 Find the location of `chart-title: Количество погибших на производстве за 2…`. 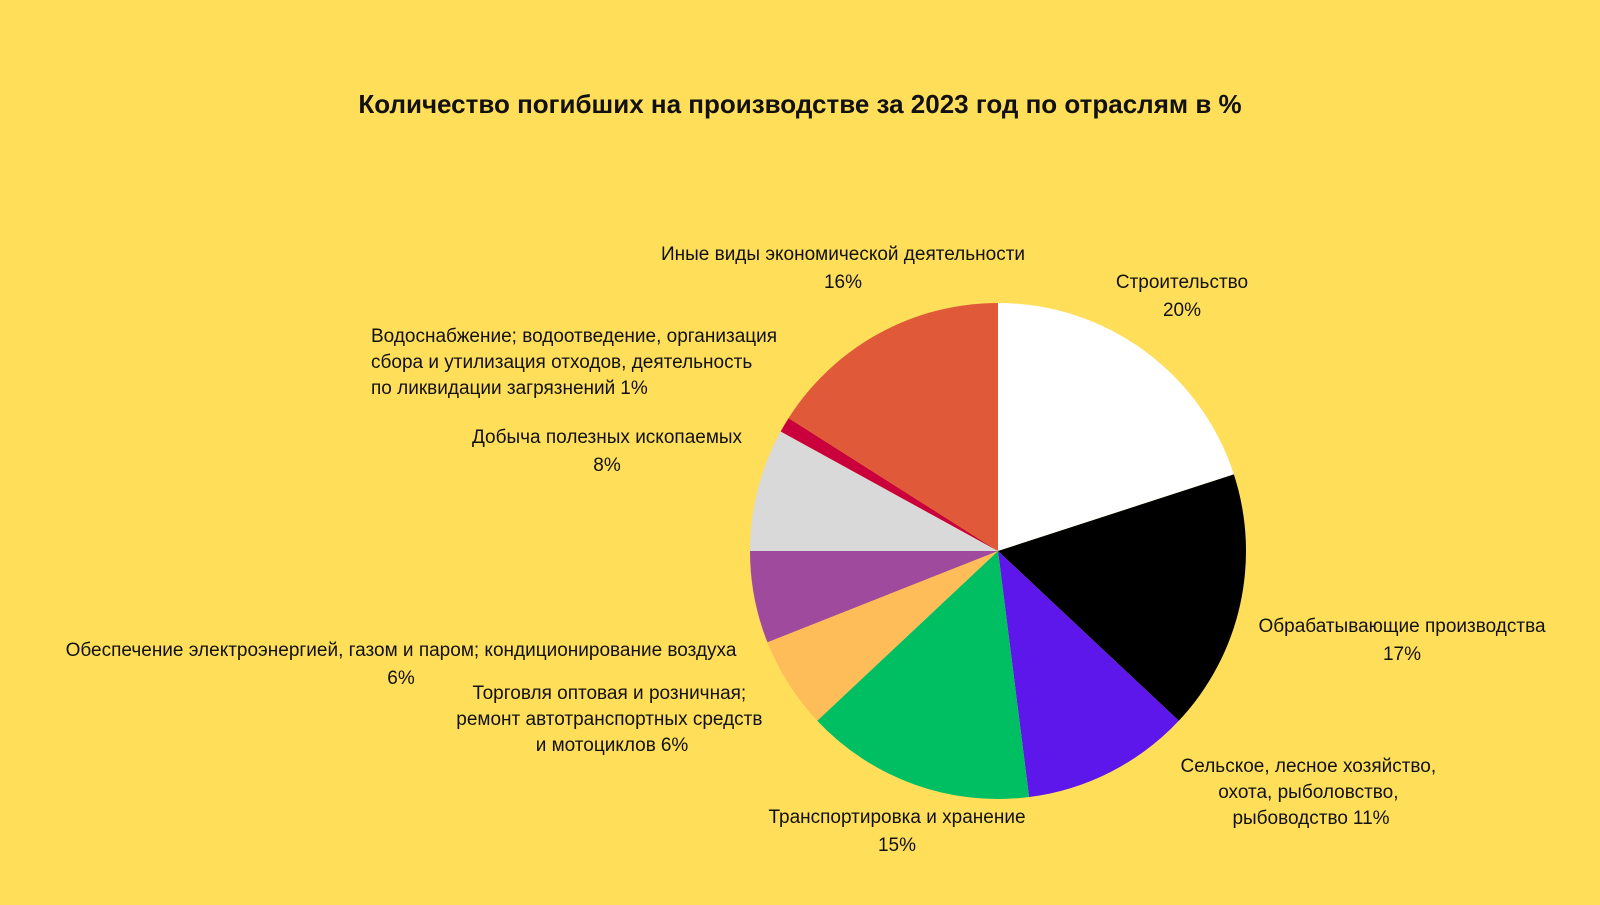

chart-title: Количество погибших на производстве за 2… is located at coordinates (799, 104).